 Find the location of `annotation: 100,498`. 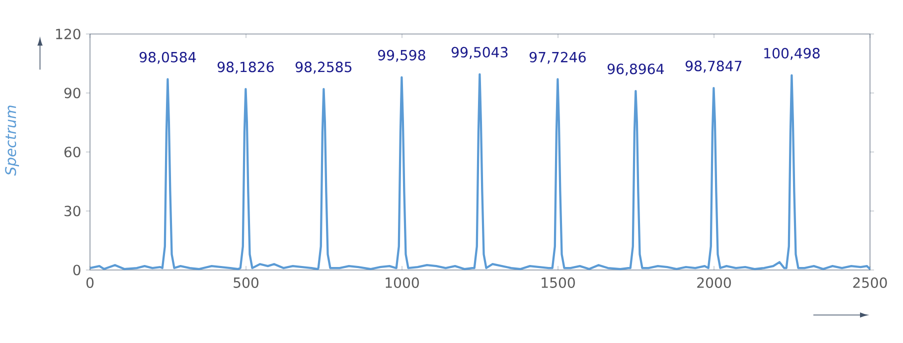

annotation: 100,498 is located at coordinates (792, 54).